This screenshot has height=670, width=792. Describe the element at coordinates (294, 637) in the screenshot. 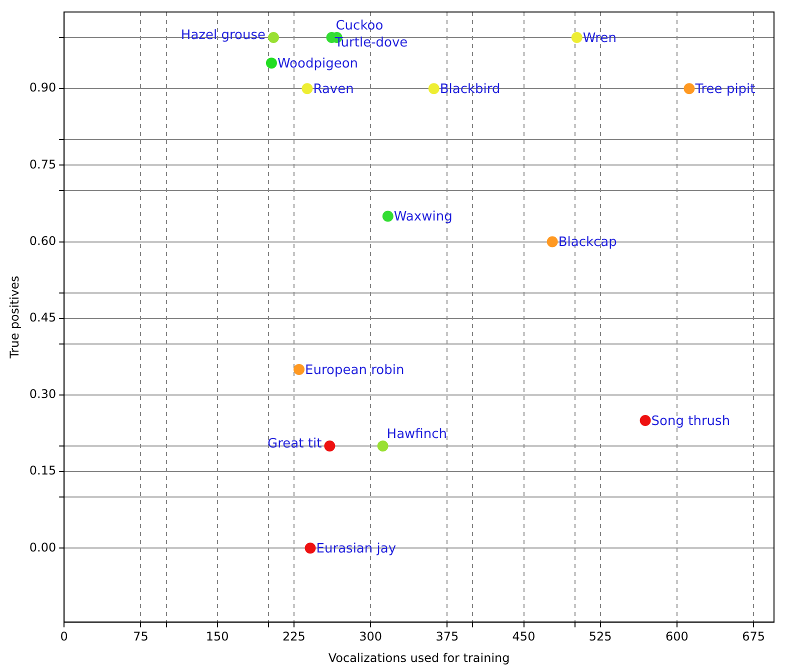

I see `x-tick-label: 225` at that location.